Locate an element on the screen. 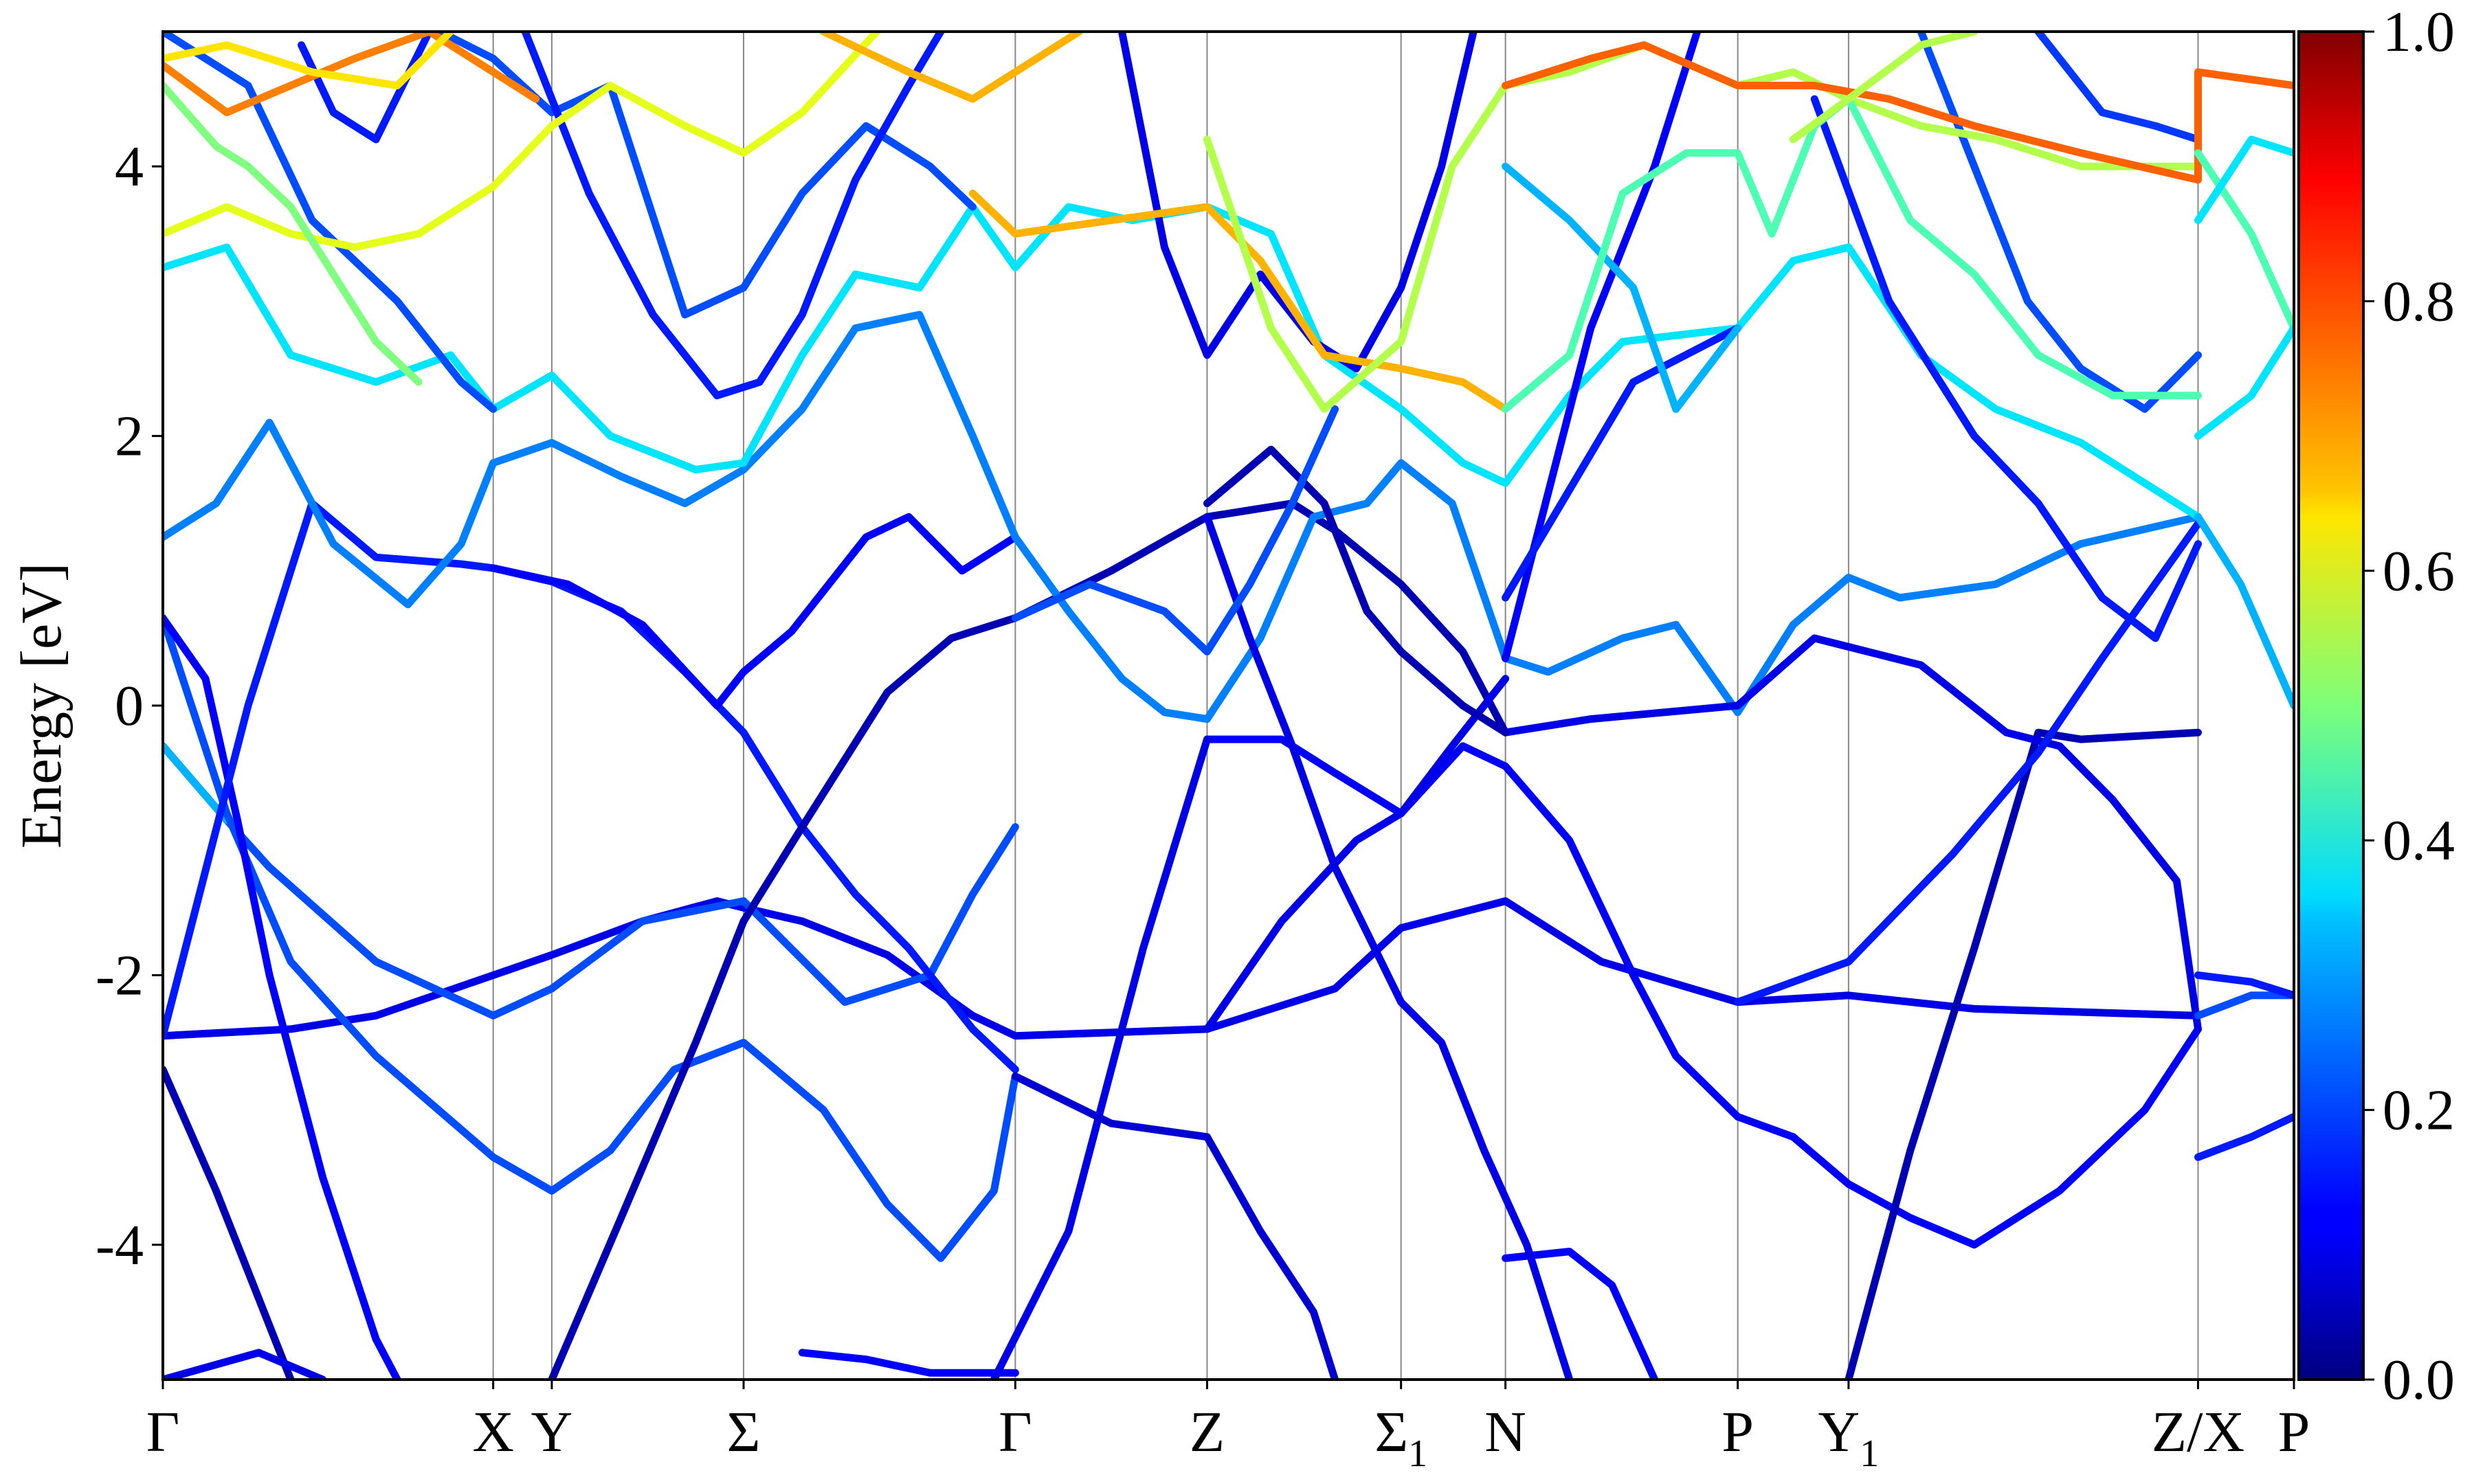 Image resolution: width=2474 pixels, height=1484 pixels. colorbar-ticks: 0.0 0.2 0.4 0.6 0.8 1.0 is located at coordinates (2409, 706).